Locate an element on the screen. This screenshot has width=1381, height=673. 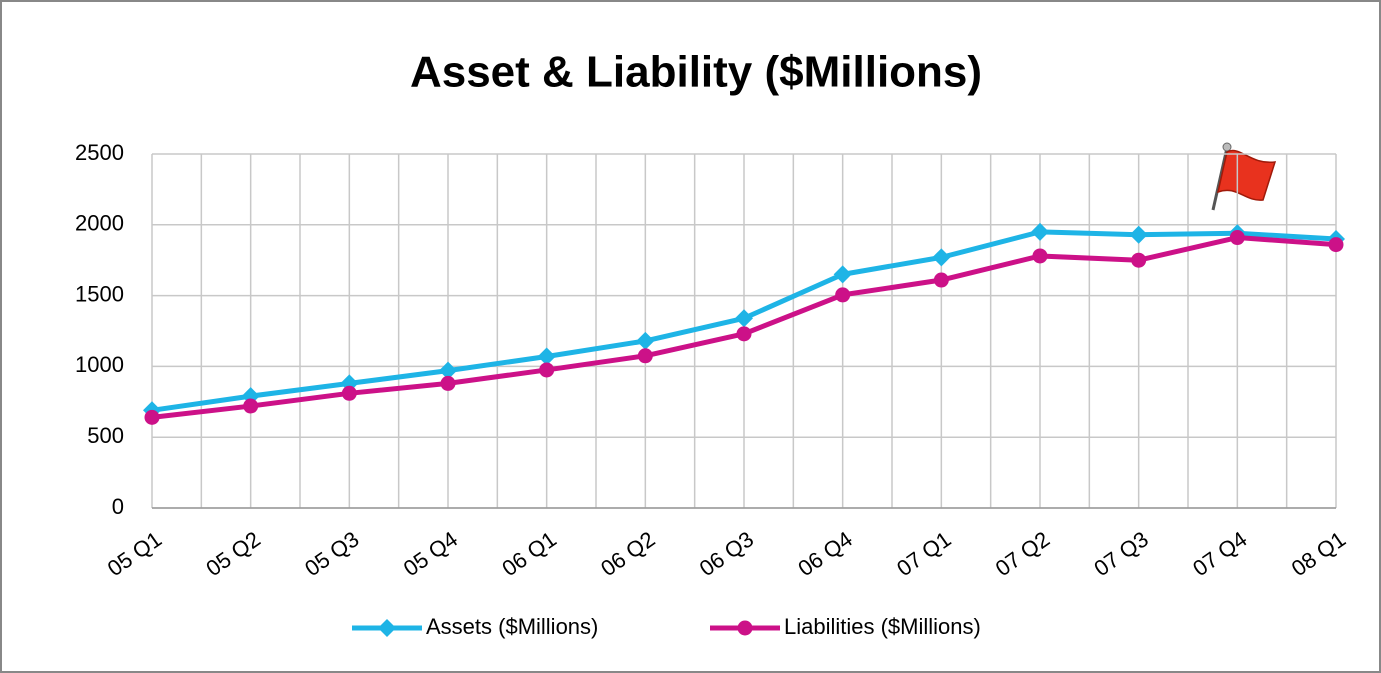
y-tick-label: 0 is located at coordinates (118, 506).